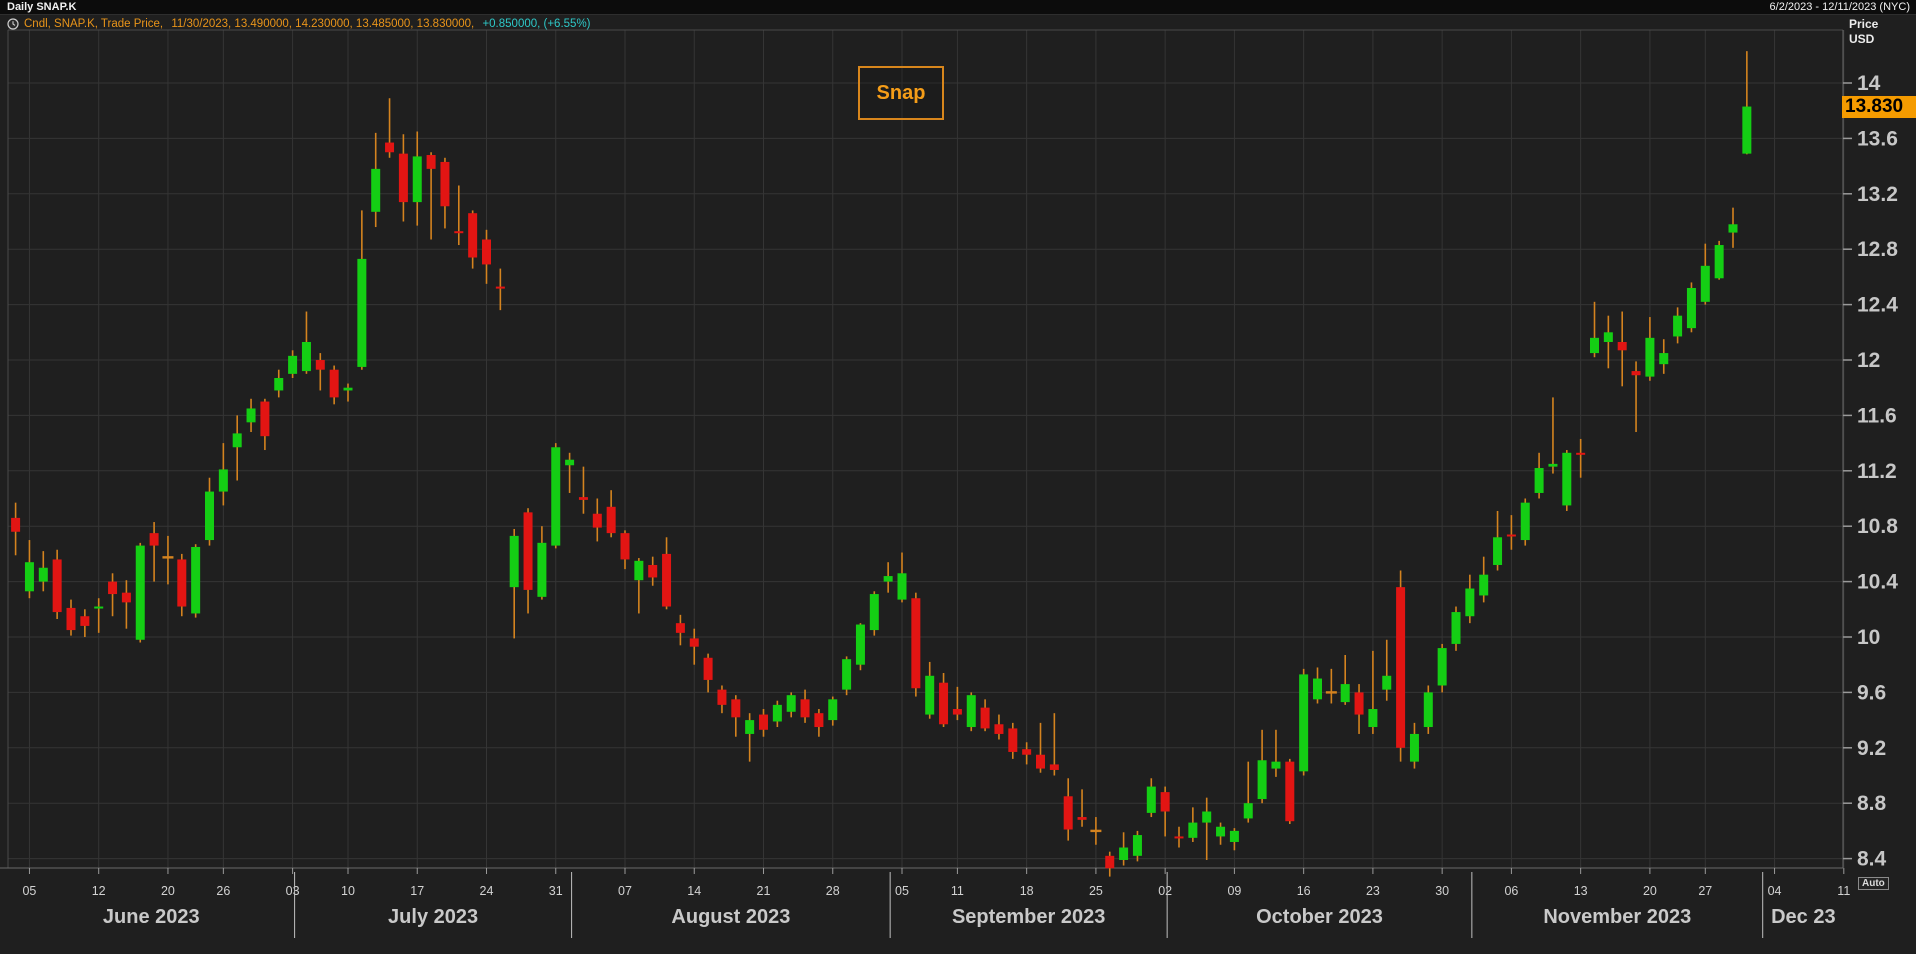 The image size is (1916, 954). Describe the element at coordinates (1442, 891) in the screenshot. I see `day-tick-label: 30` at that location.